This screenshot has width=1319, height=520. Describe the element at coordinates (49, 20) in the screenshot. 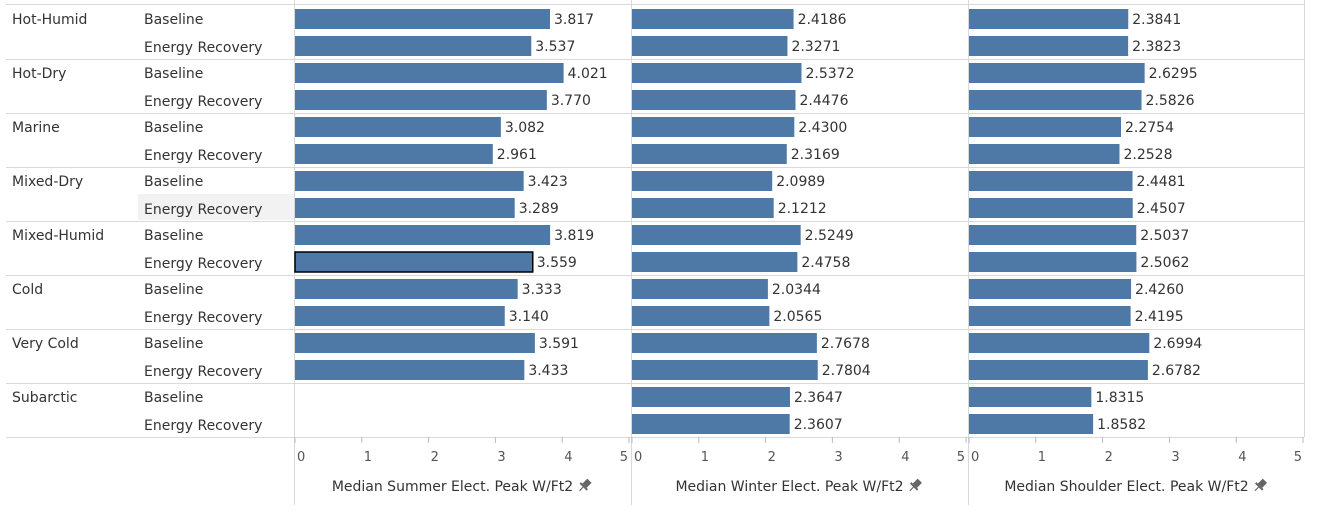

I see `climate-zone-label: Hot-Humid` at that location.